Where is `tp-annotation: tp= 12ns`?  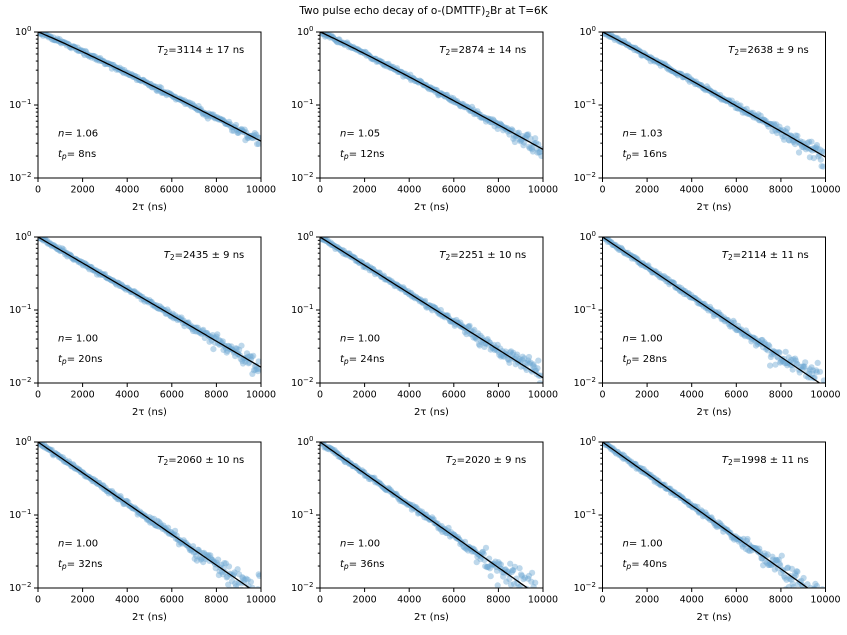 tp-annotation: tp= 12ns is located at coordinates (362, 155).